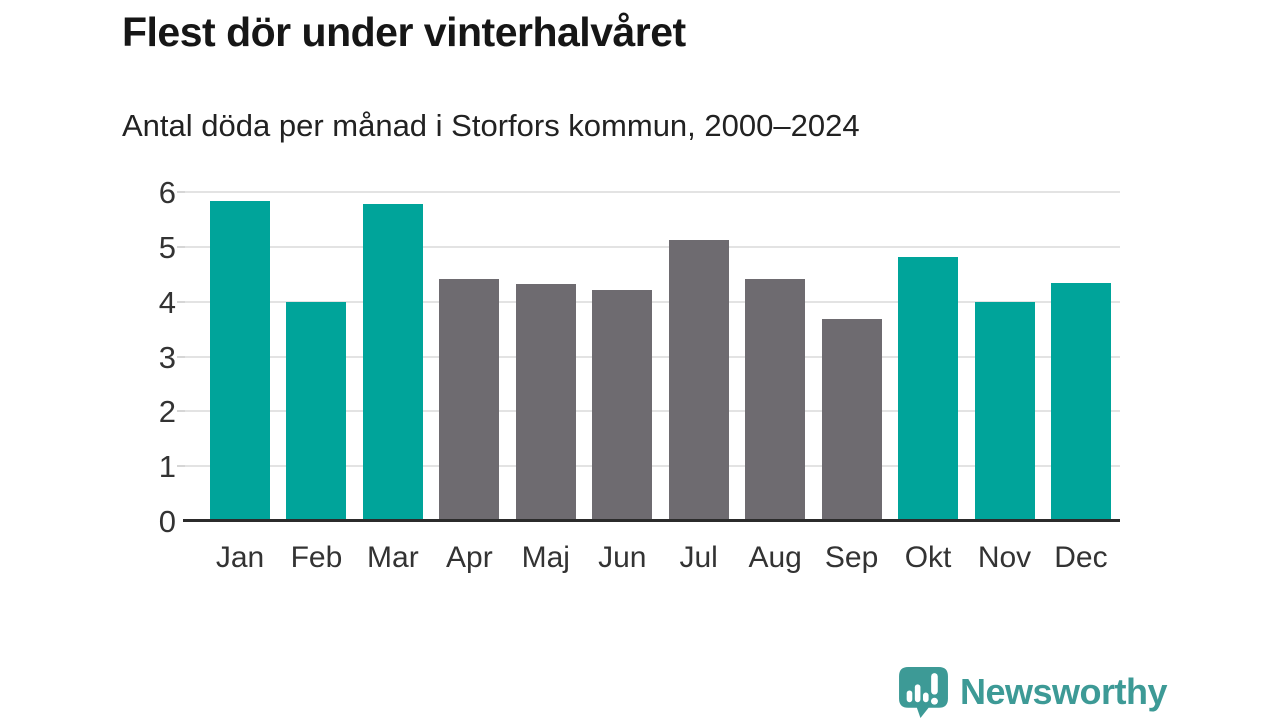 The image size is (1280, 720). What do you see at coordinates (775, 399) in the screenshot?
I see `bar-aug` at bounding box center [775, 399].